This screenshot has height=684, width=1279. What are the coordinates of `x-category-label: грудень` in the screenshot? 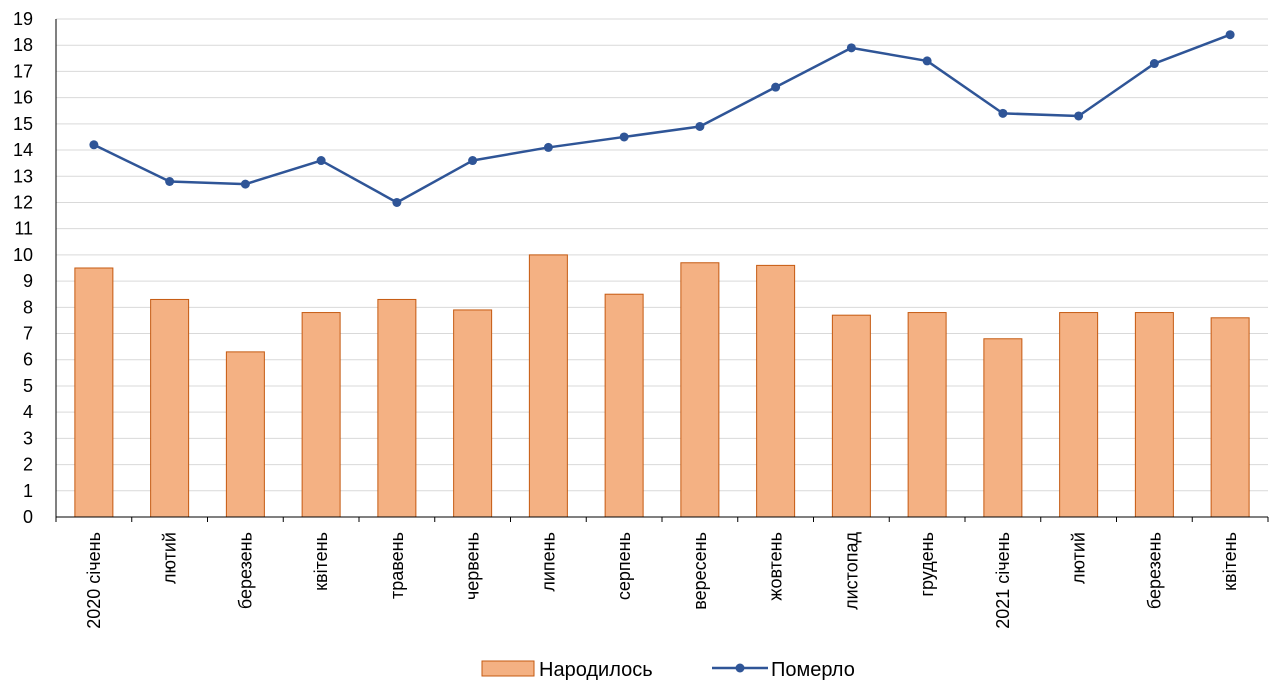 It's located at (927, 564).